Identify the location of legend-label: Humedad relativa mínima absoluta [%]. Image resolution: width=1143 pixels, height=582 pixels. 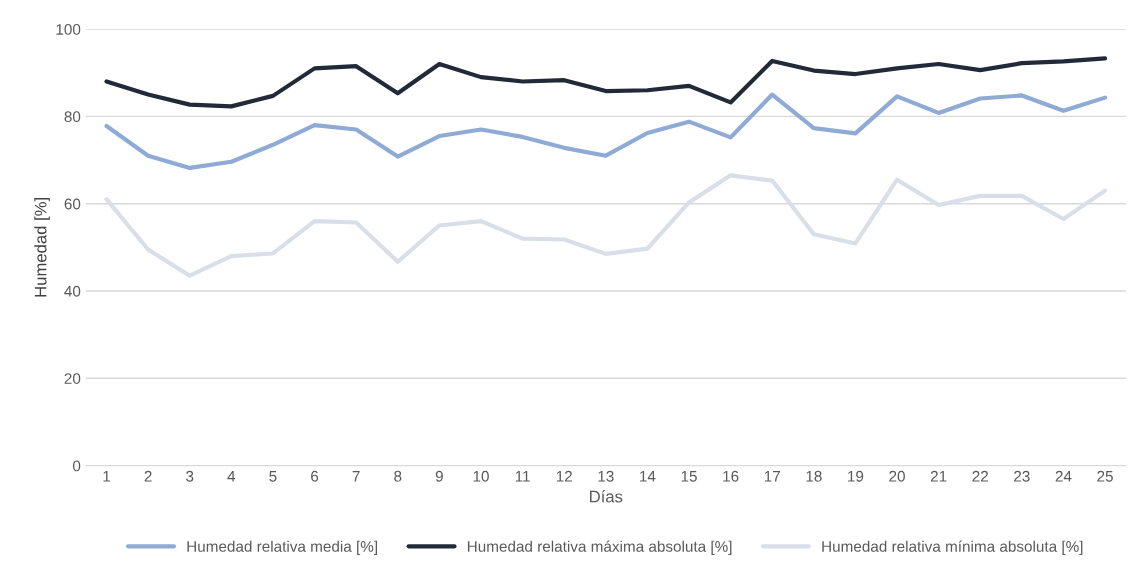
(952, 547).